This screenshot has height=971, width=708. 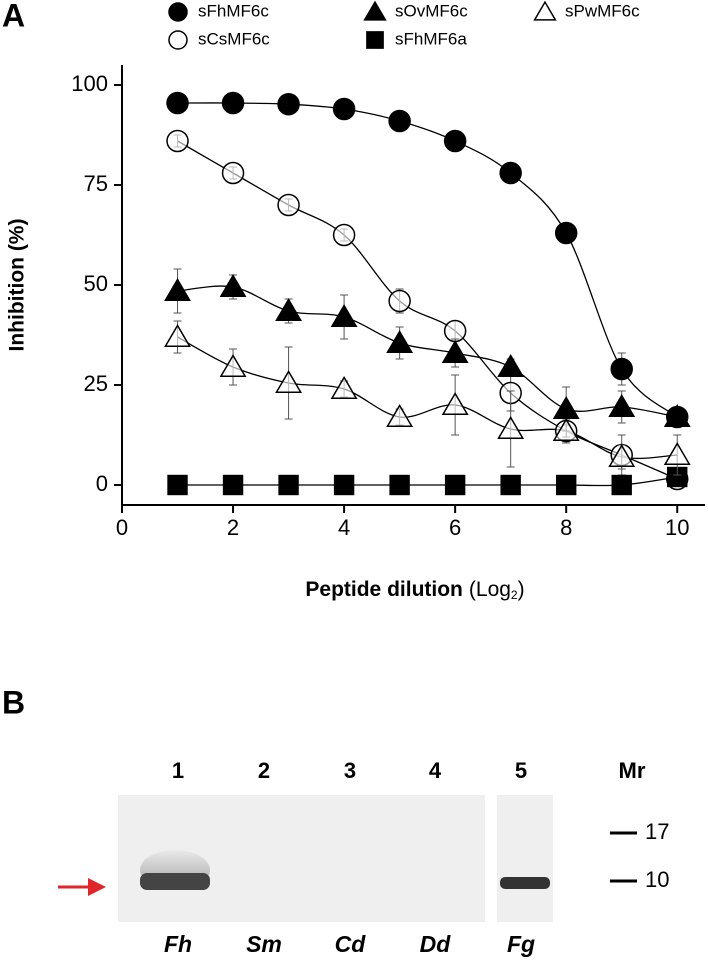 What do you see at coordinates (525, 858) in the screenshot?
I see `gel` at bounding box center [525, 858].